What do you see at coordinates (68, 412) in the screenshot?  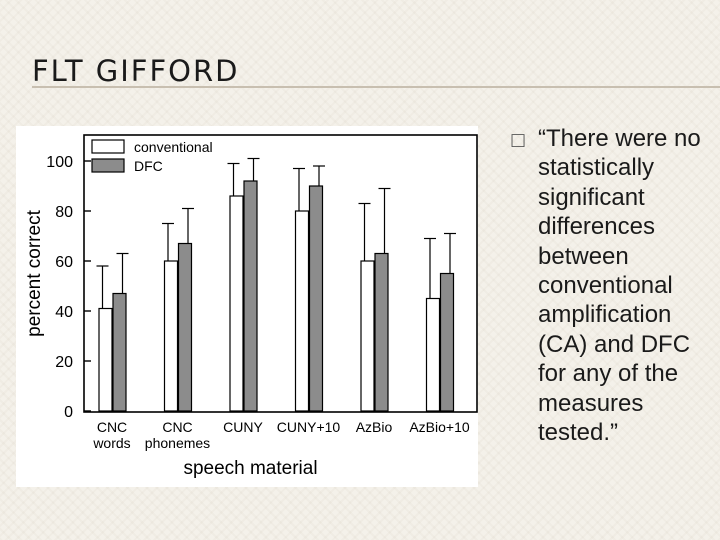 I see `y-tick-label: 0` at bounding box center [68, 412].